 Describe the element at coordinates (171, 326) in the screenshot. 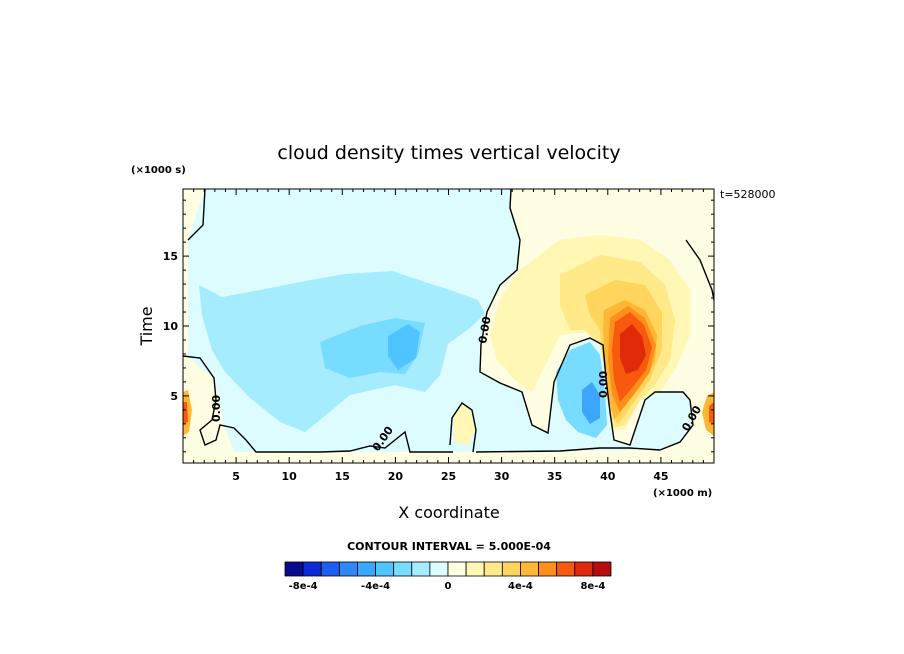

I see `y-tick-label: 10` at that location.